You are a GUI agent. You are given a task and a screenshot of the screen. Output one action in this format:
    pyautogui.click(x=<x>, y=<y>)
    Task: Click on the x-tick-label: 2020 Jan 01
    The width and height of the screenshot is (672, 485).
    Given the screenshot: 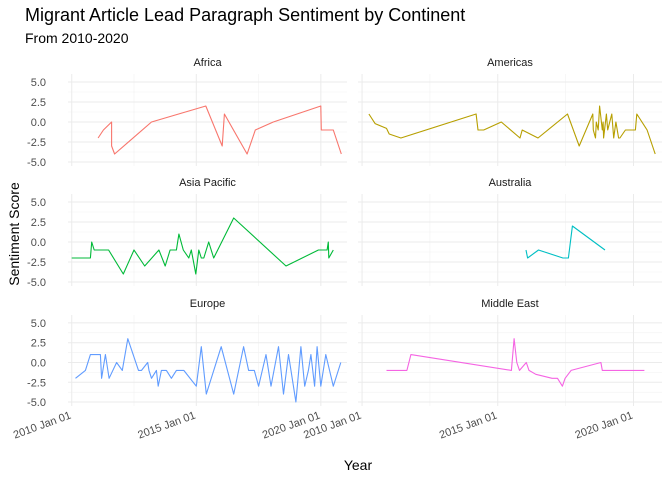 What is the action you would take?
    pyautogui.click(x=604, y=426)
    